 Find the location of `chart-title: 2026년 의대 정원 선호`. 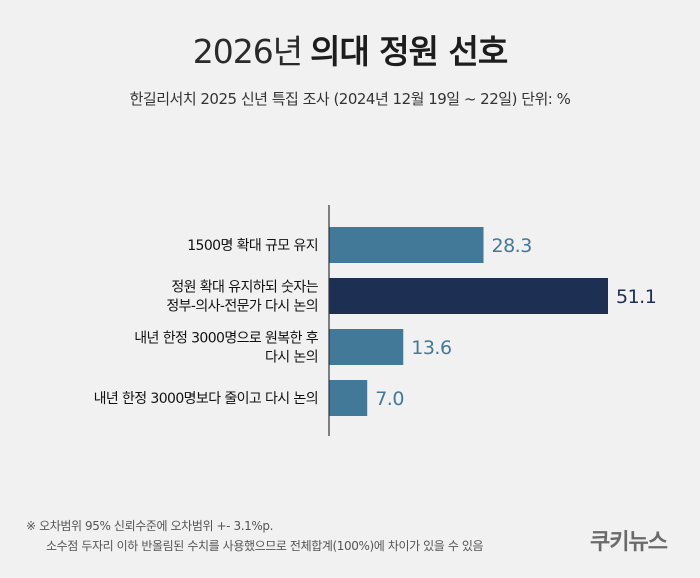

chart-title: 2026년 의대 정원 선호 is located at coordinates (350, 52).